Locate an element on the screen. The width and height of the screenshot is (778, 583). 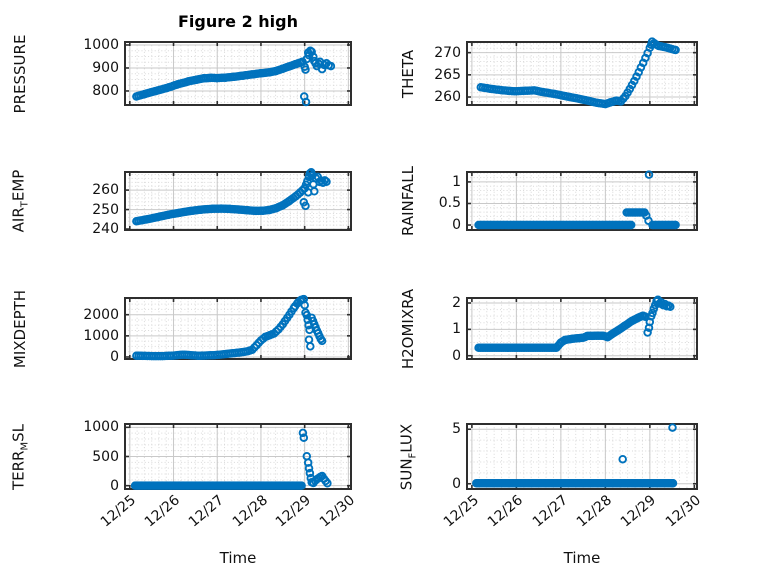
plot-area-pressure is located at coordinates (238, 74).